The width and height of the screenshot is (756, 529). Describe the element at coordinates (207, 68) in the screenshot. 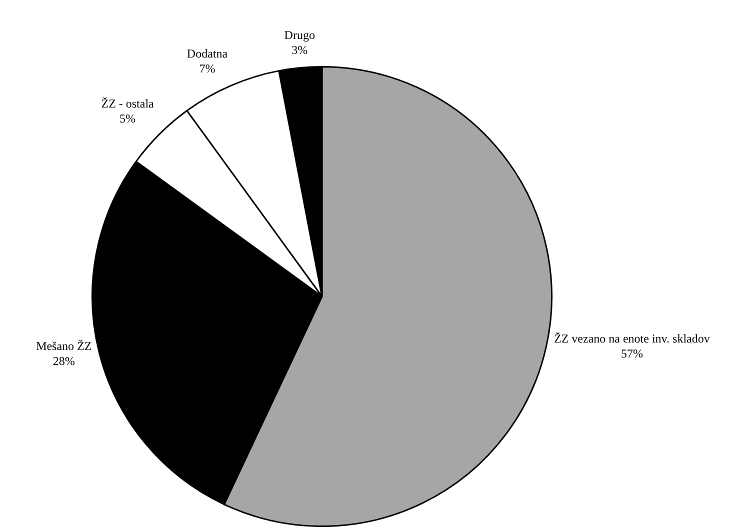

I see `data-label: 7%` at that location.